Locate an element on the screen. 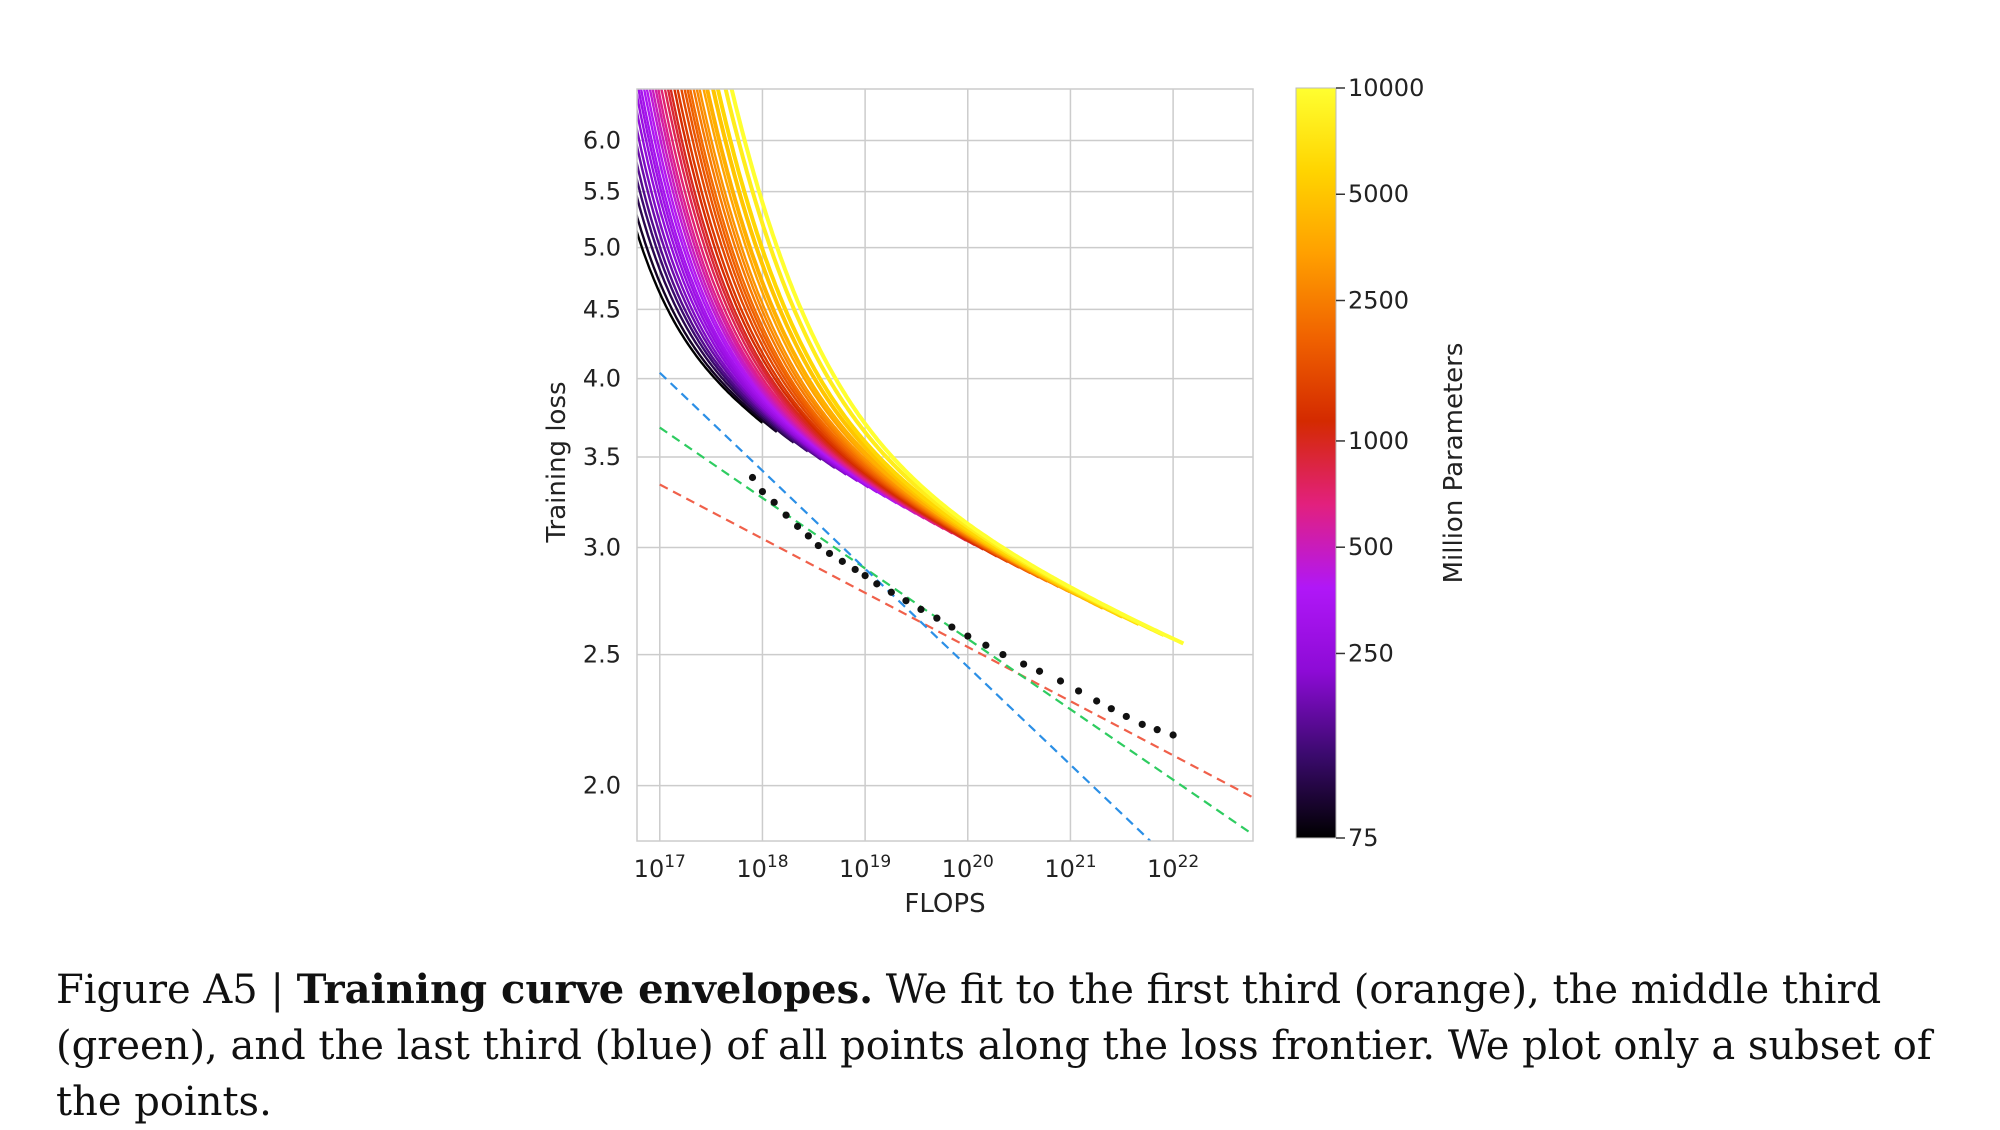  colorbar-tick-label: 1000 is located at coordinates (1378, 441).